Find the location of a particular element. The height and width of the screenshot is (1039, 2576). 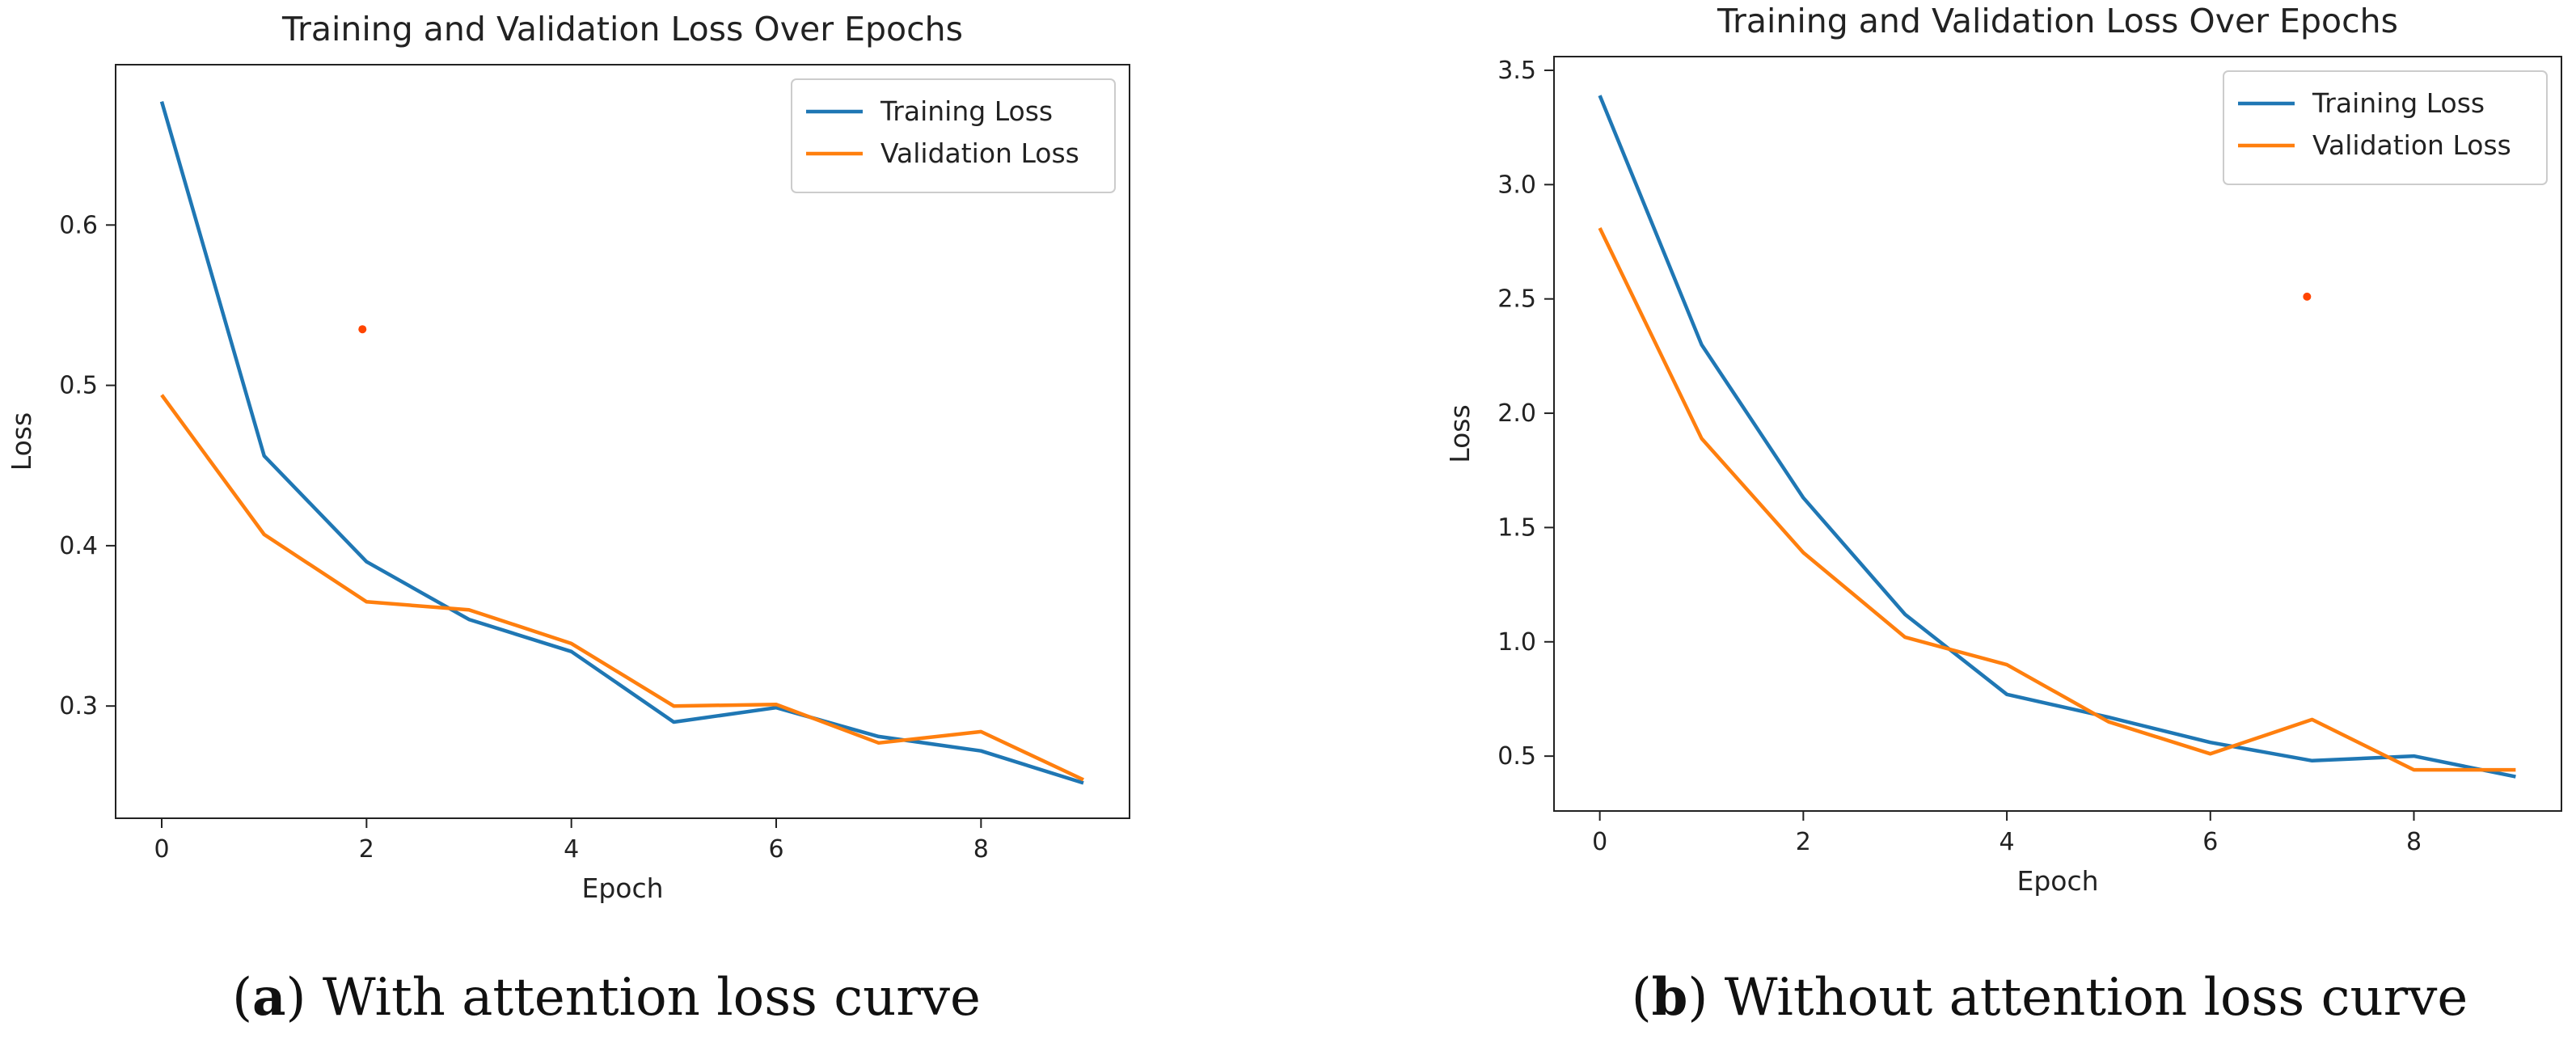

figure-caption: (b) Without attention loss curve is located at coordinates (2050, 998).